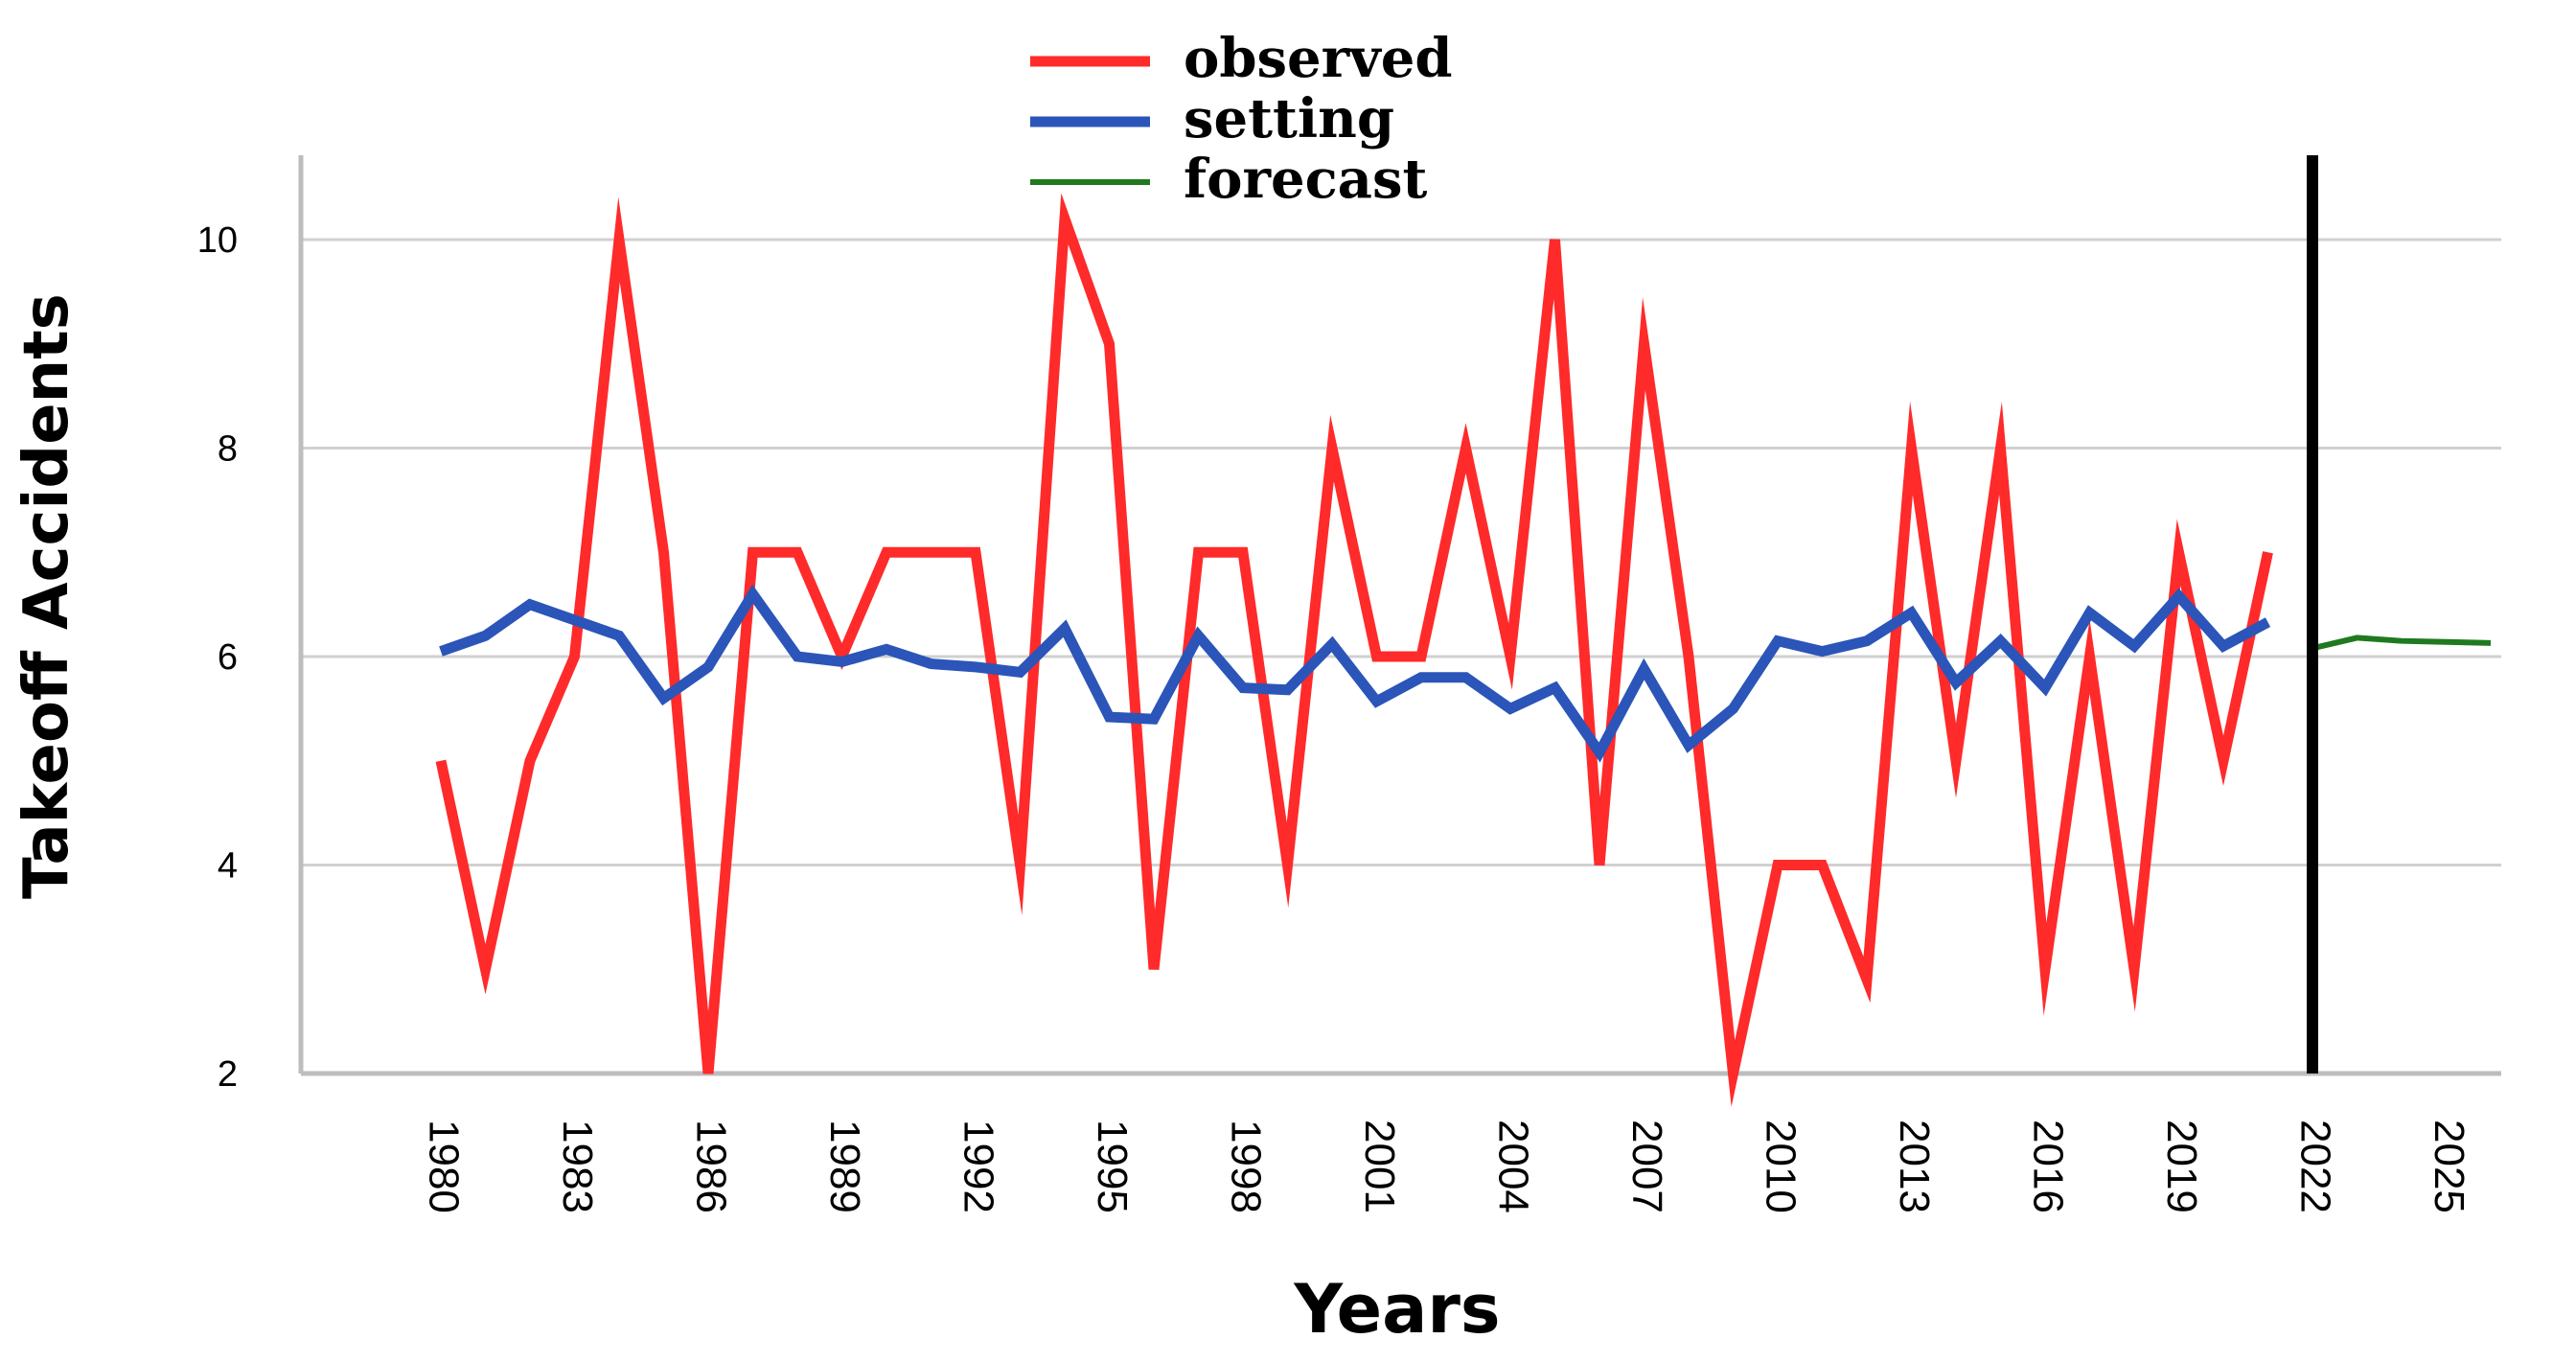  Describe the element at coordinates (1780, 1166) in the screenshot. I see `x-tick-label: 2010` at that location.